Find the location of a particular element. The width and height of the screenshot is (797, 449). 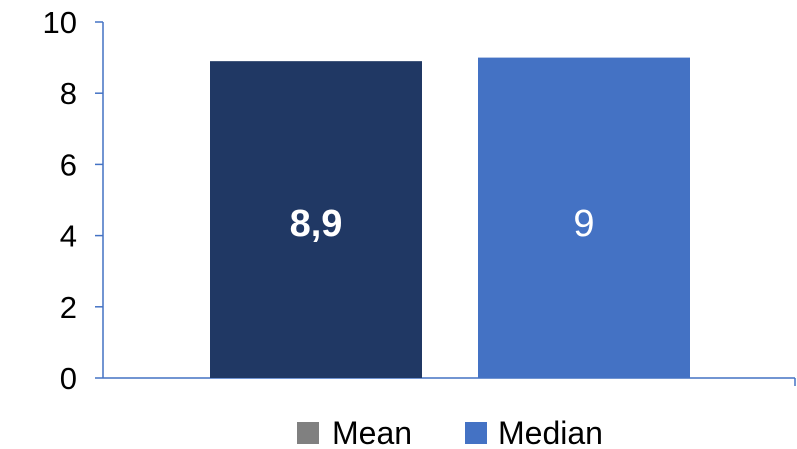

legend-swatch-mean is located at coordinates (308, 433).